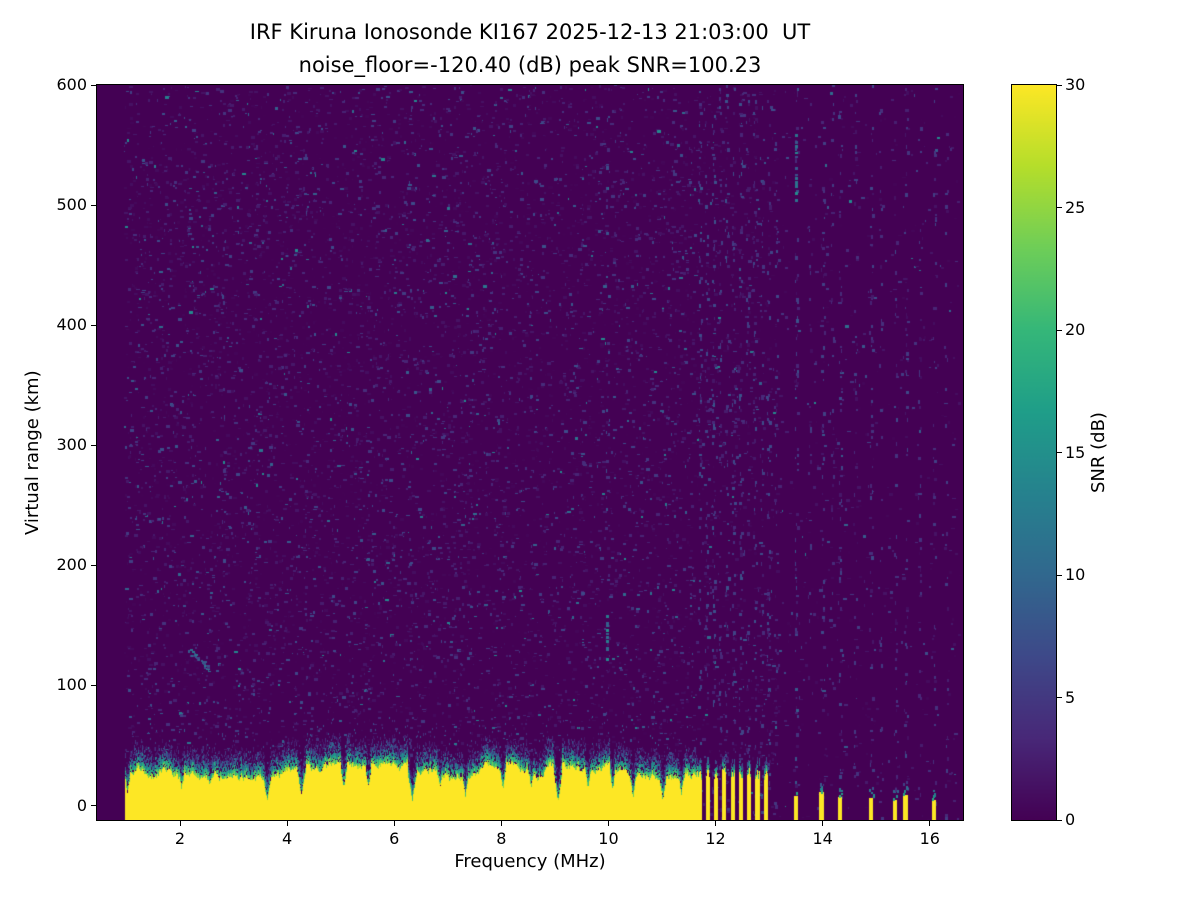  What do you see at coordinates (1075, 84) in the screenshot?
I see `colorbar-tick-label: 30` at bounding box center [1075, 84].